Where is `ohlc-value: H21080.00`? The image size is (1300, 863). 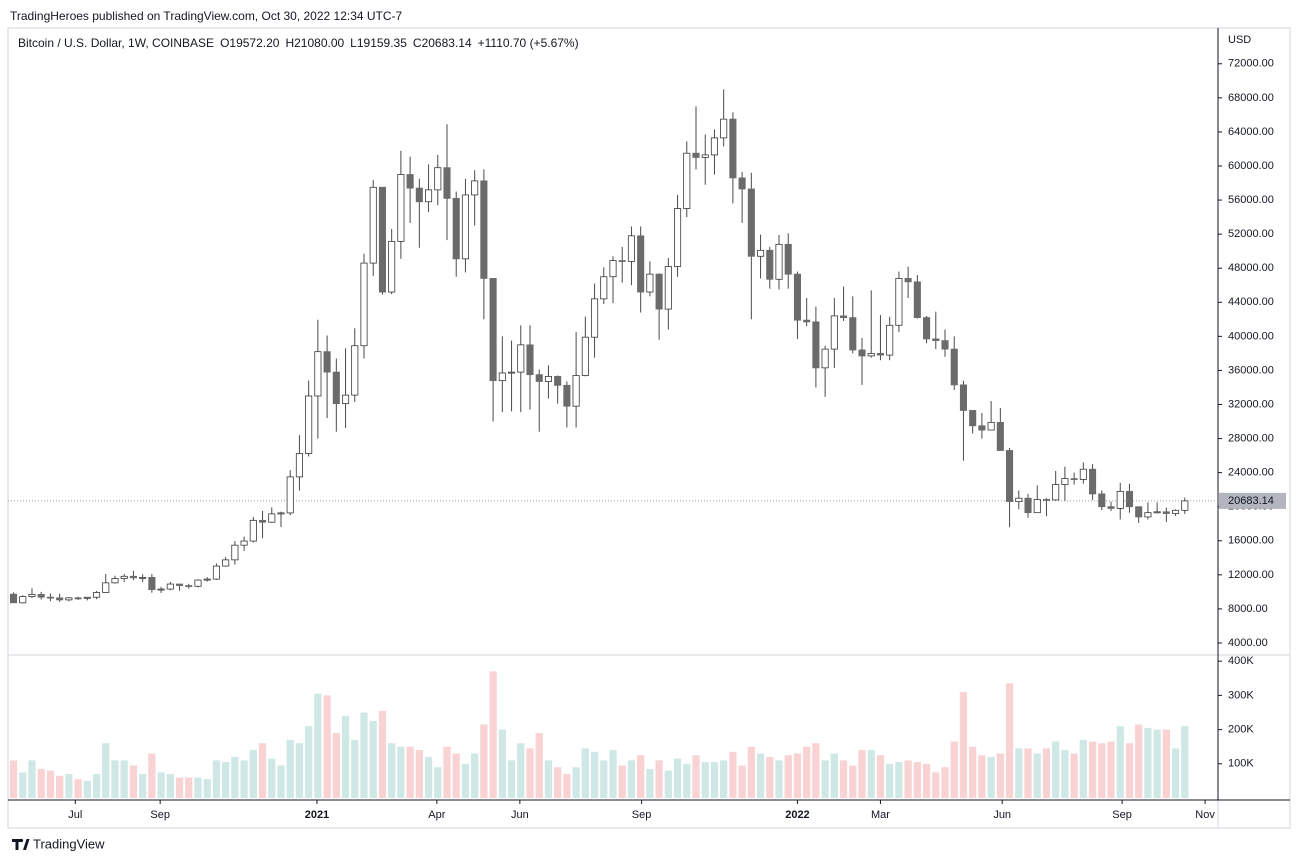 ohlc-value: H21080.00 is located at coordinates (314, 43).